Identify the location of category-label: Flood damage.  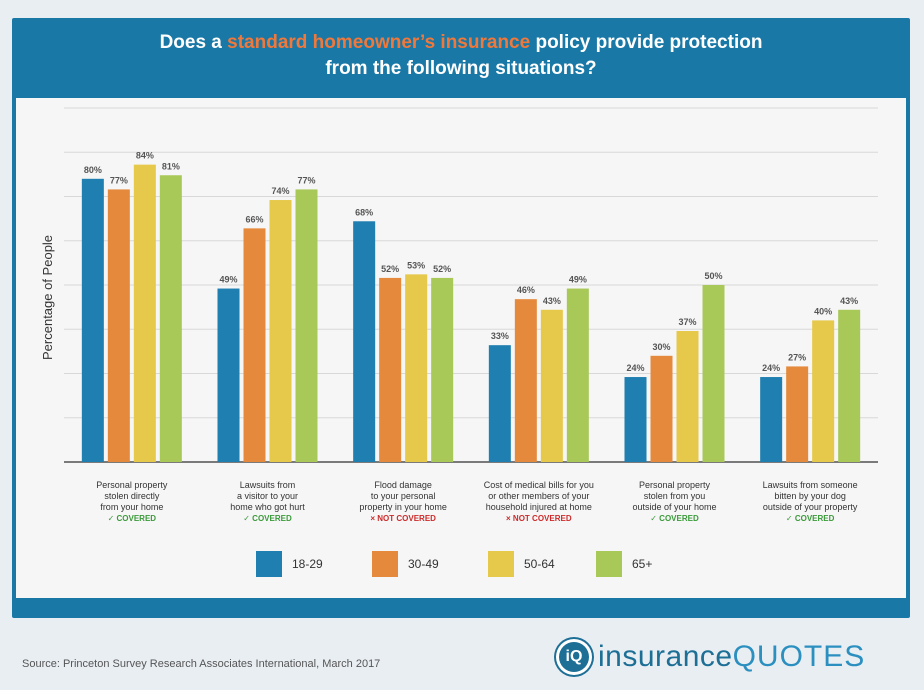
(403, 485).